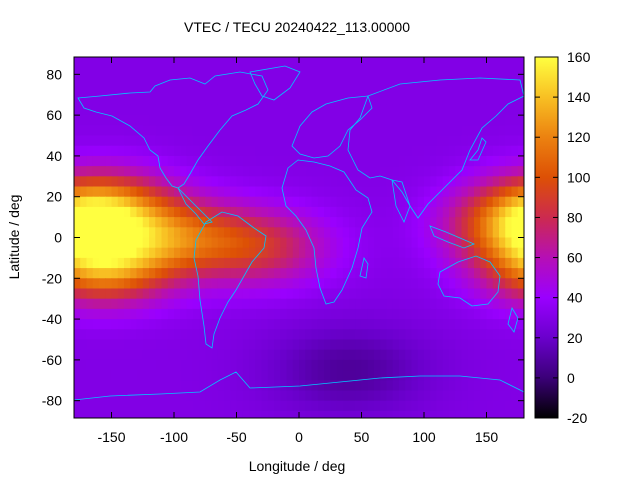 Image resolution: width=640 pixels, height=480 pixels. Describe the element at coordinates (364, 267) in the screenshot. I see `coastline-madagascar` at that location.